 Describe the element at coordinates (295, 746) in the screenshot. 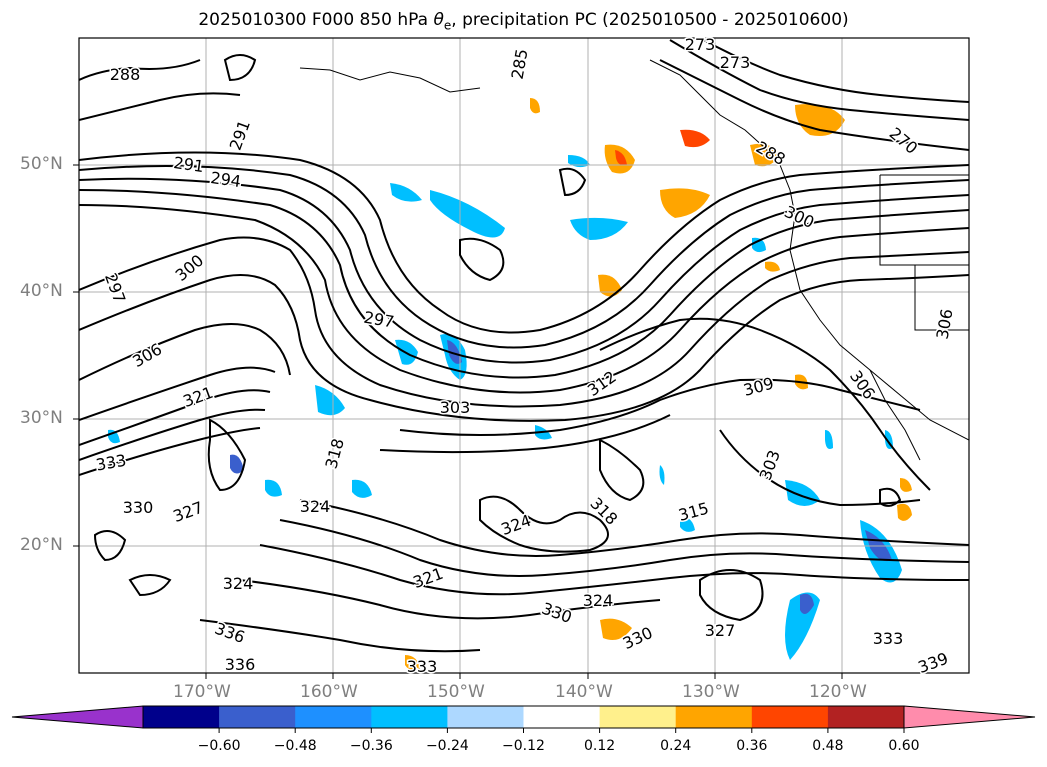

I see `colorbar-tick-label: −0.48` at that location.